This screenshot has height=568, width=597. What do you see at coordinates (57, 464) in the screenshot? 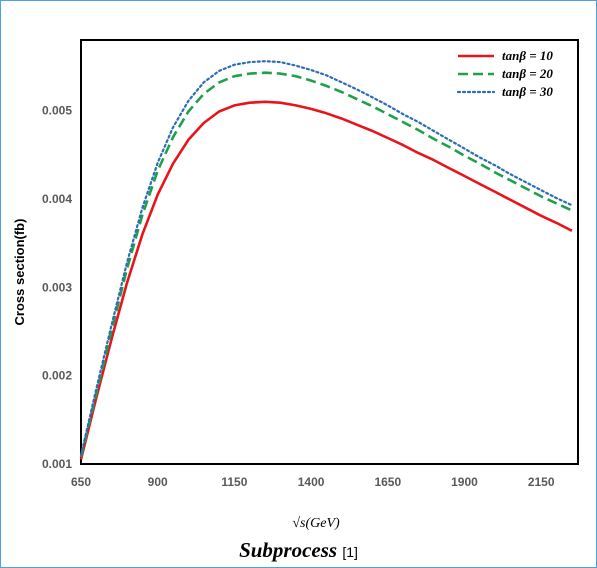
I see `y-tick-label: 0.001` at bounding box center [57, 464].